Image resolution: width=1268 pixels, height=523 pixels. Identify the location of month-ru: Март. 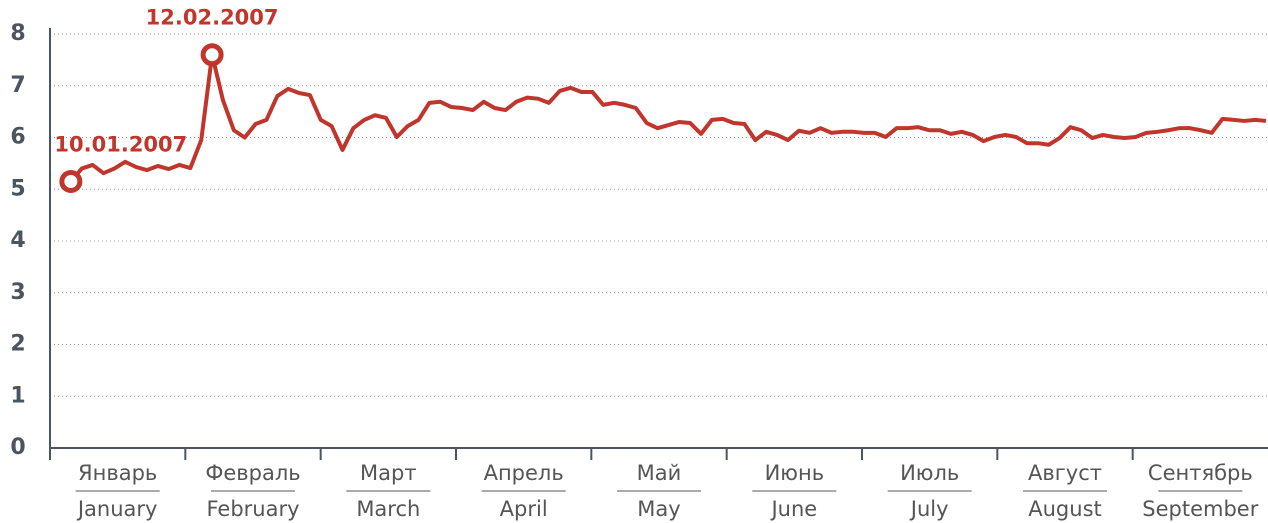
(388, 473).